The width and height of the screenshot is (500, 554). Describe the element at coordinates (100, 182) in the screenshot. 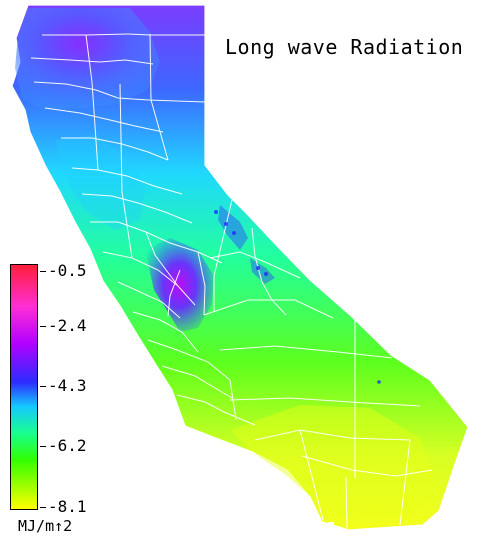

I see `coastal-cyan-region` at that location.